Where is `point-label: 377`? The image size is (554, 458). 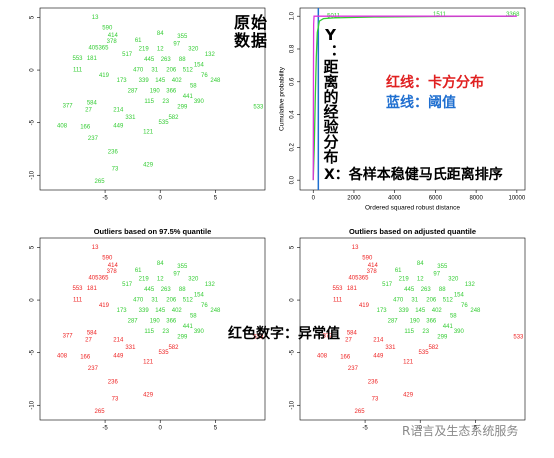
point-label: 377 is located at coordinates (68, 106).